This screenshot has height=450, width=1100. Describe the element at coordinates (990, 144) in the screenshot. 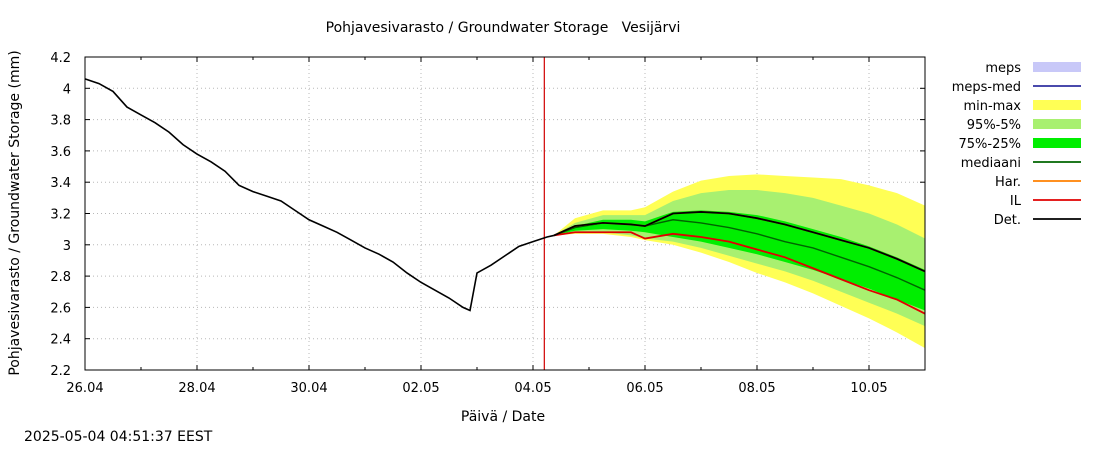

I see `legend-label: 75%-25%` at that location.